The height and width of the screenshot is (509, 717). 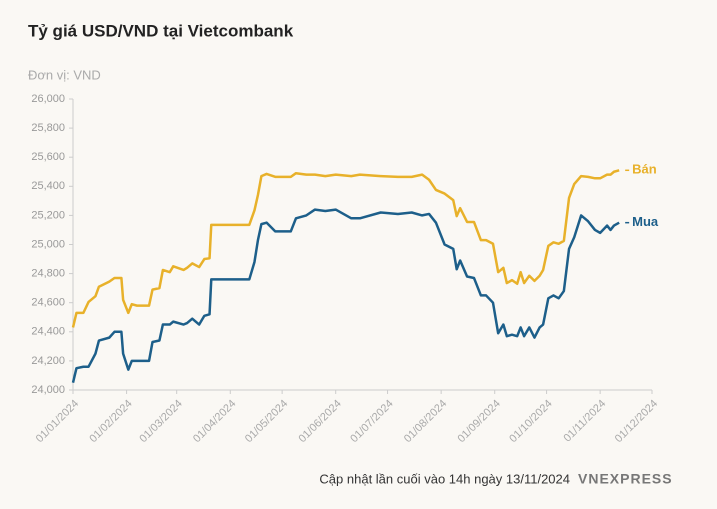 I want to click on y-axis-label: Đơn vị: VND, so click(x=64, y=74).